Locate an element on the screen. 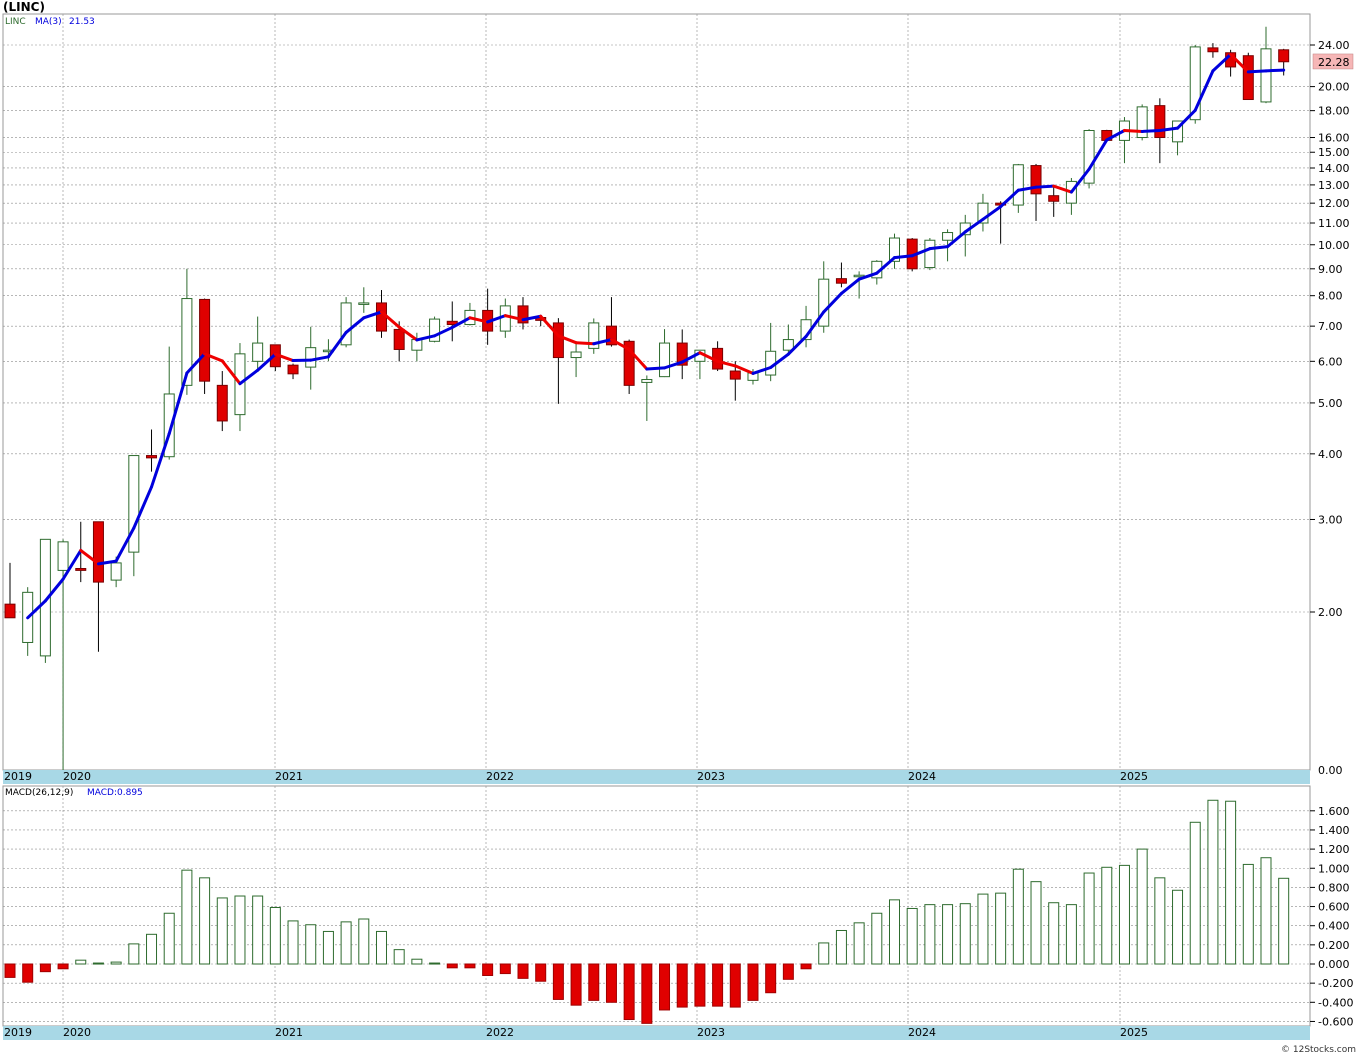 This screenshot has height=1056, width=1360. macd-tick-label: -0.200 is located at coordinates (1335, 983).